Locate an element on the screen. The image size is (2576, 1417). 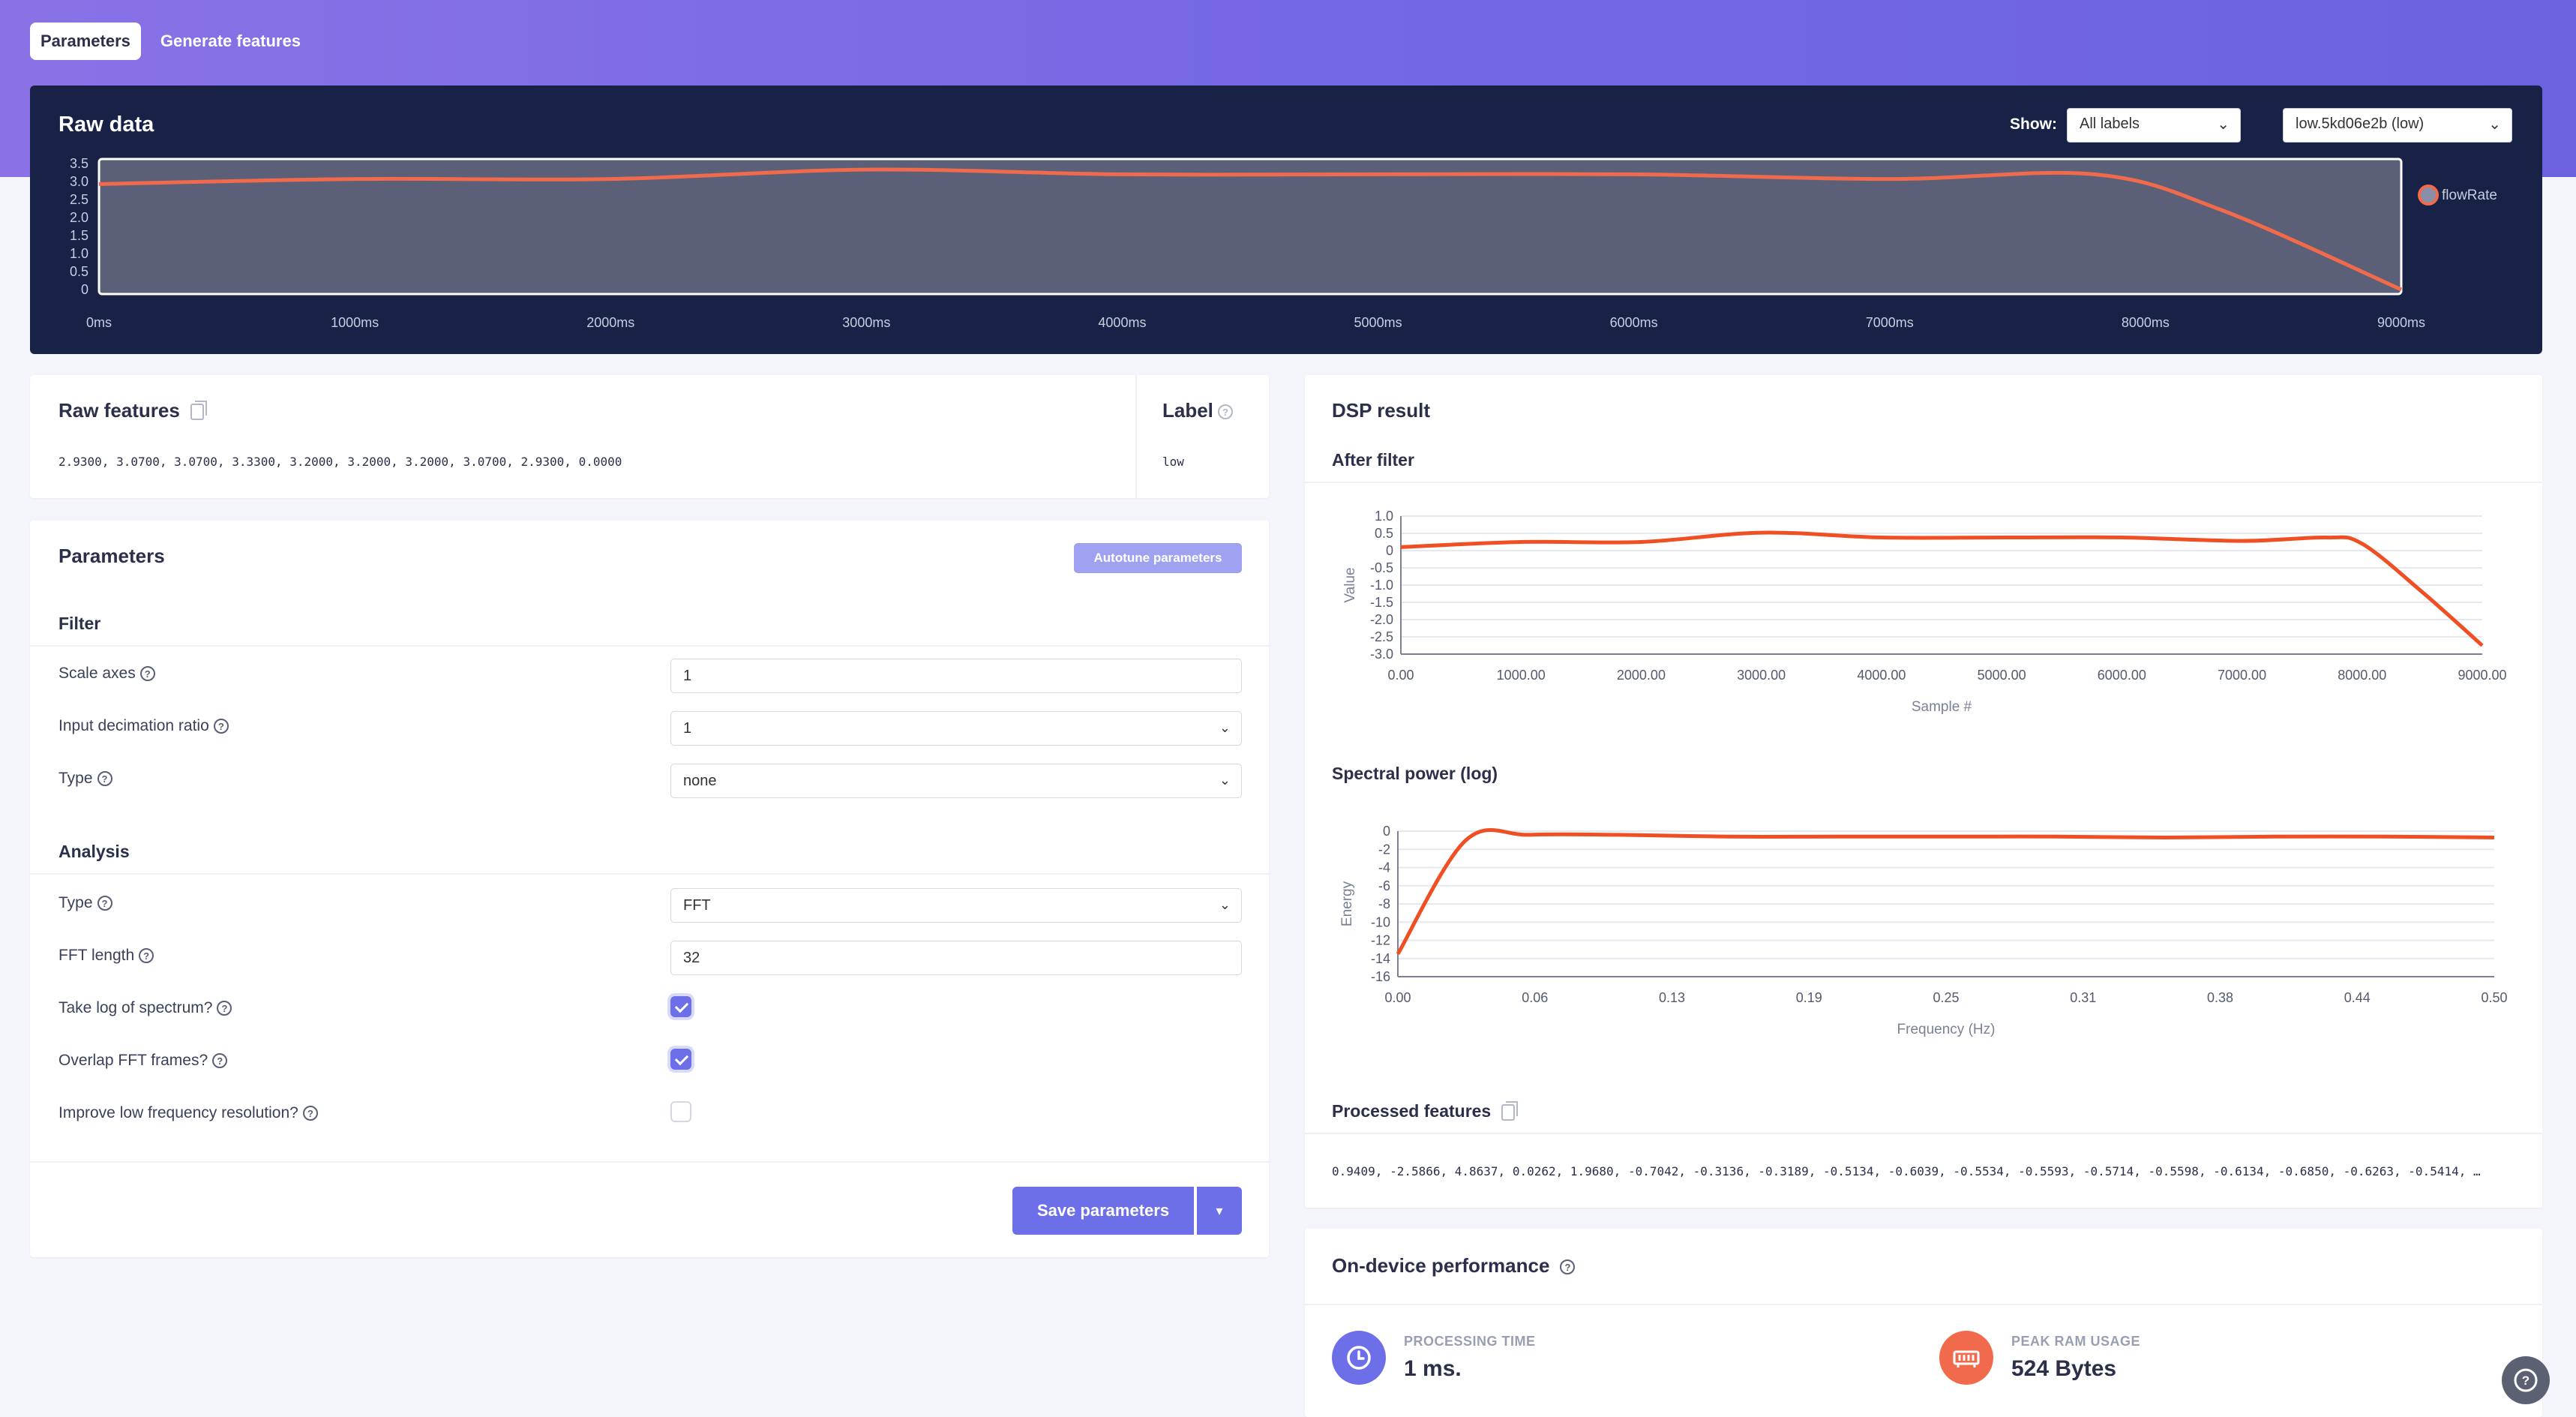
decimation-label: Input decimation ratio? is located at coordinates (144, 726).